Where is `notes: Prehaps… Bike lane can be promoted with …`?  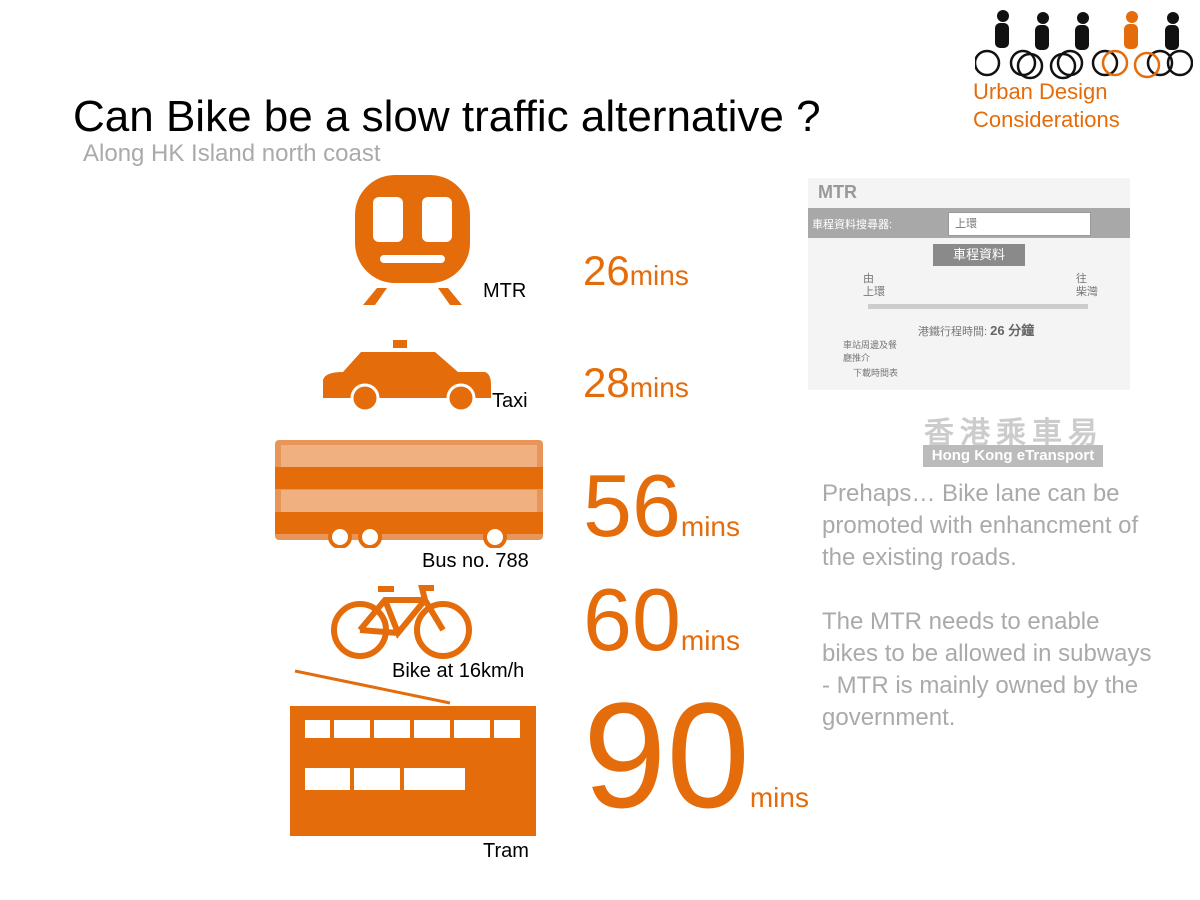 notes: Prehaps… Bike lane can be promoted with … is located at coordinates (992, 622).